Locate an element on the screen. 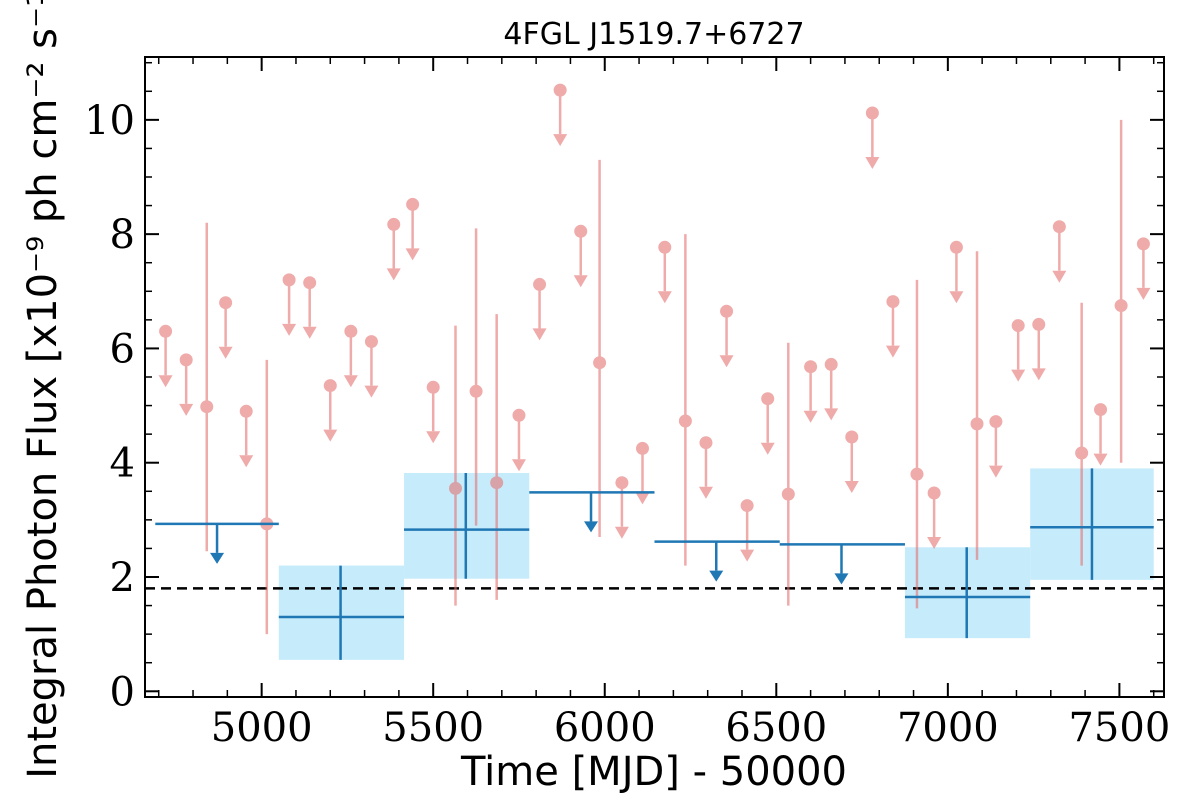 The width and height of the screenshot is (1200, 800). y-tick-label: 0 is located at coordinates (122, 692).